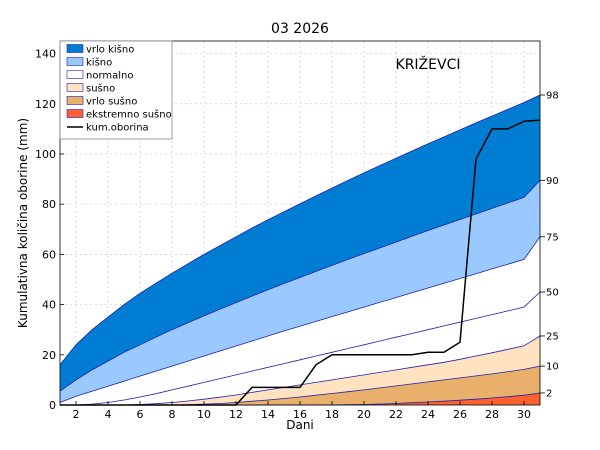  Describe the element at coordinates (236, 414) in the screenshot. I see `x-tick-label: 12` at that location.